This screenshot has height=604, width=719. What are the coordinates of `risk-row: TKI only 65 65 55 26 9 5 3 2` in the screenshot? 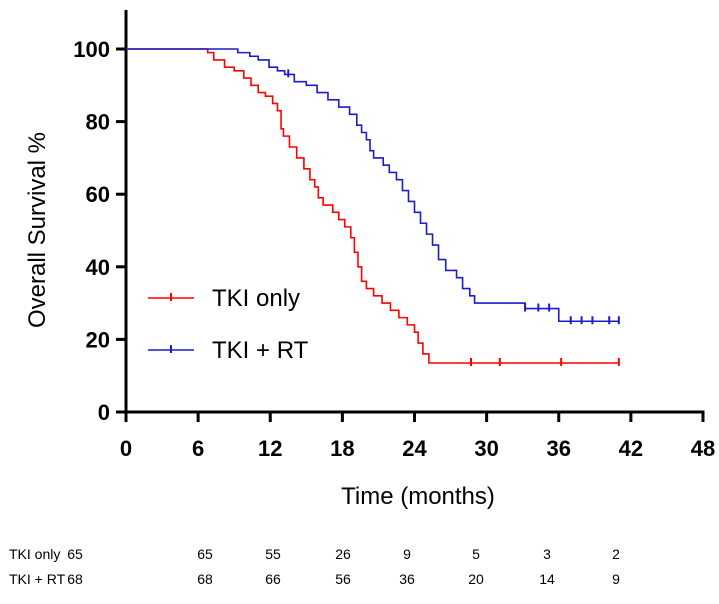 It's located at (314, 554).